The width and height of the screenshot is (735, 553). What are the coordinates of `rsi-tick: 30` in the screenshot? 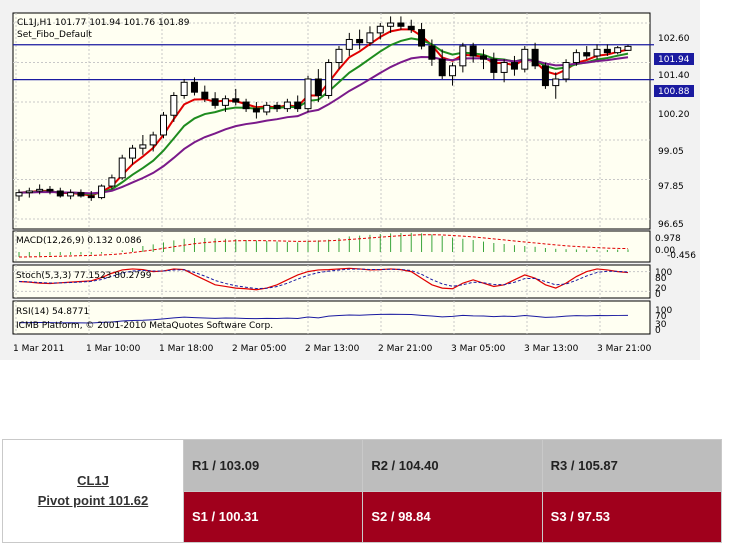 It's located at (661, 325).